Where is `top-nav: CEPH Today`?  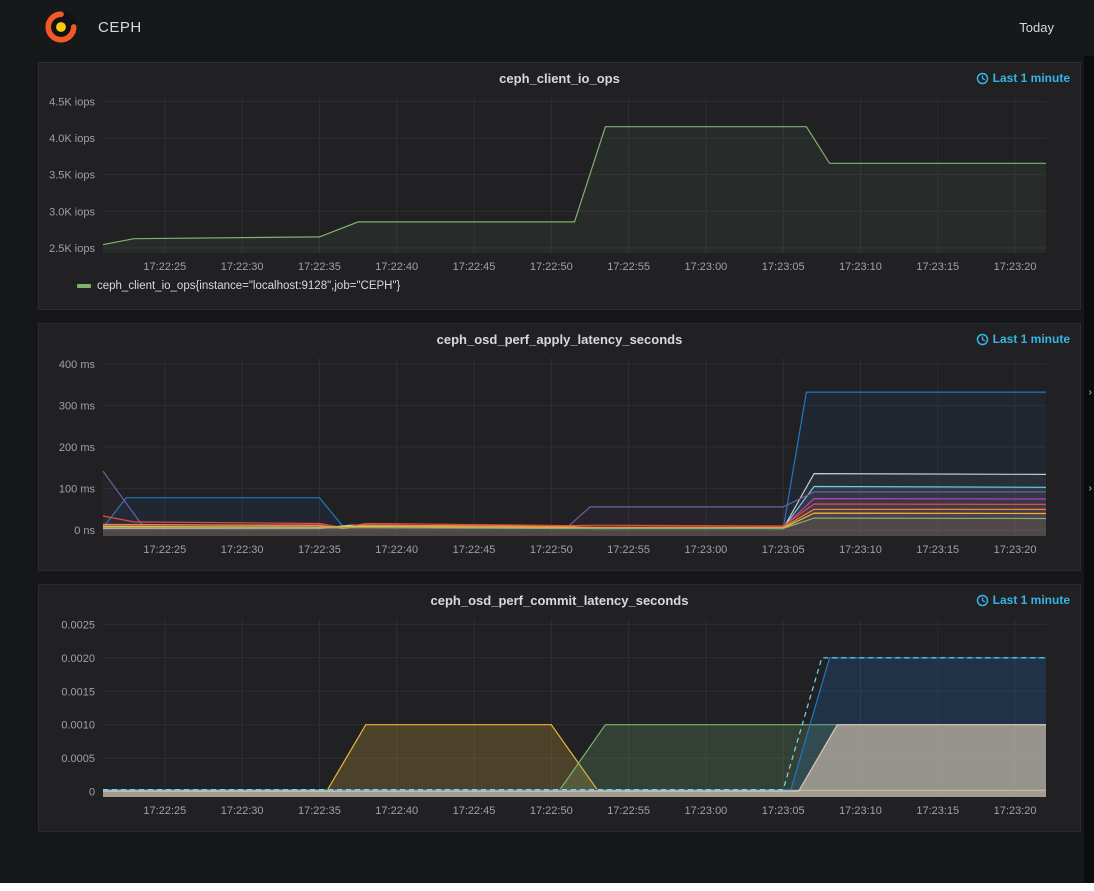 top-nav: CEPH Today is located at coordinates (547, 27).